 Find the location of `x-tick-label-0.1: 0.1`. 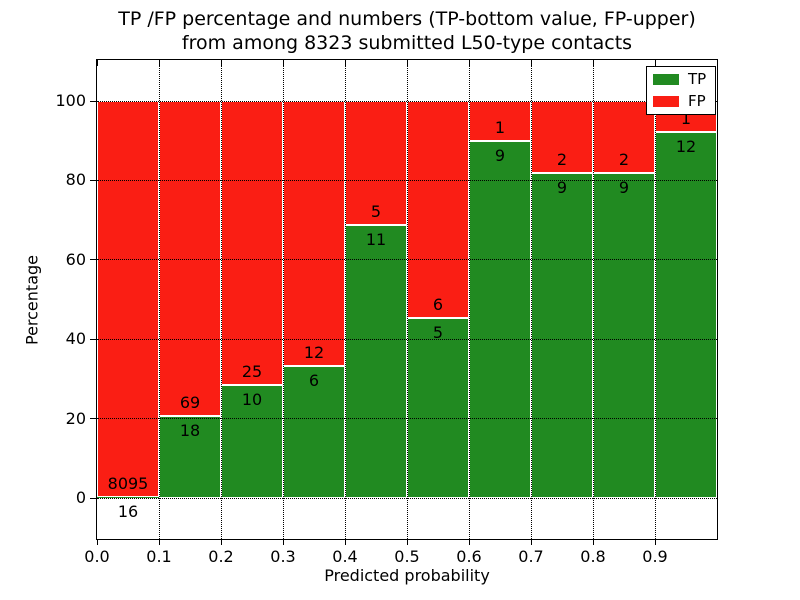

x-tick-label-0.1: 0.1 is located at coordinates (159, 556).